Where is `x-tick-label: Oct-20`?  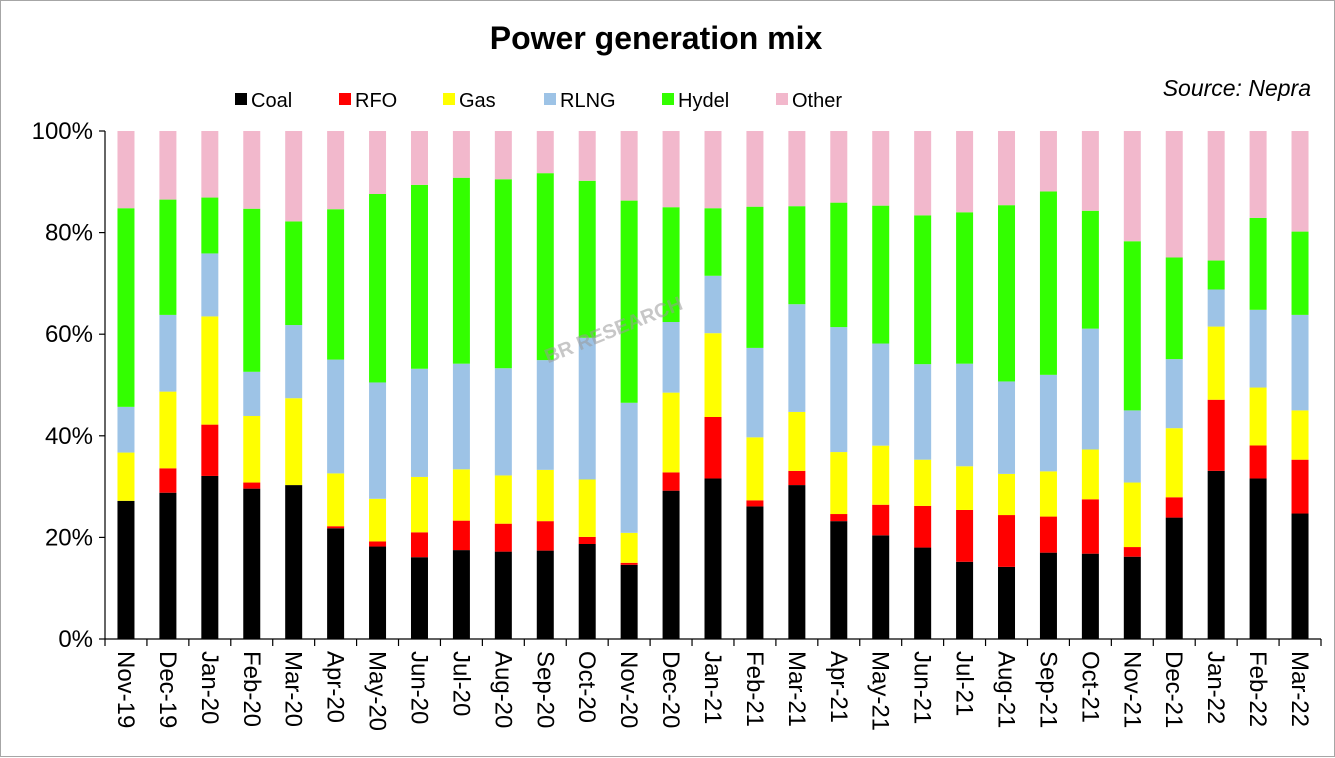 x-tick-label: Oct-20 is located at coordinates (586, 687).